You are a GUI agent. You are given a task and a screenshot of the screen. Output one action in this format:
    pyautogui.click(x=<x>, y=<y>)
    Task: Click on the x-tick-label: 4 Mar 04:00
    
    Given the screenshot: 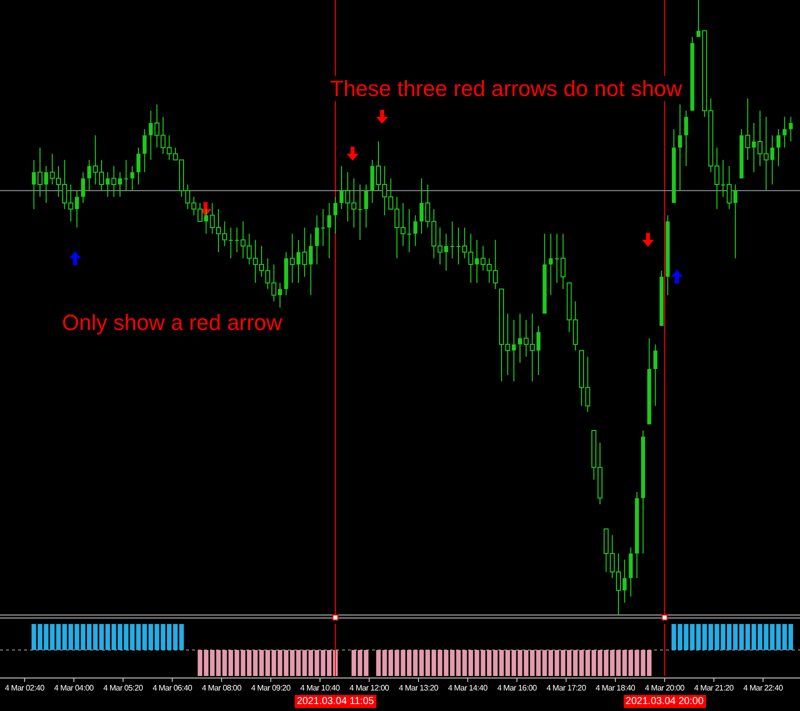 What is the action you would take?
    pyautogui.click(x=74, y=688)
    